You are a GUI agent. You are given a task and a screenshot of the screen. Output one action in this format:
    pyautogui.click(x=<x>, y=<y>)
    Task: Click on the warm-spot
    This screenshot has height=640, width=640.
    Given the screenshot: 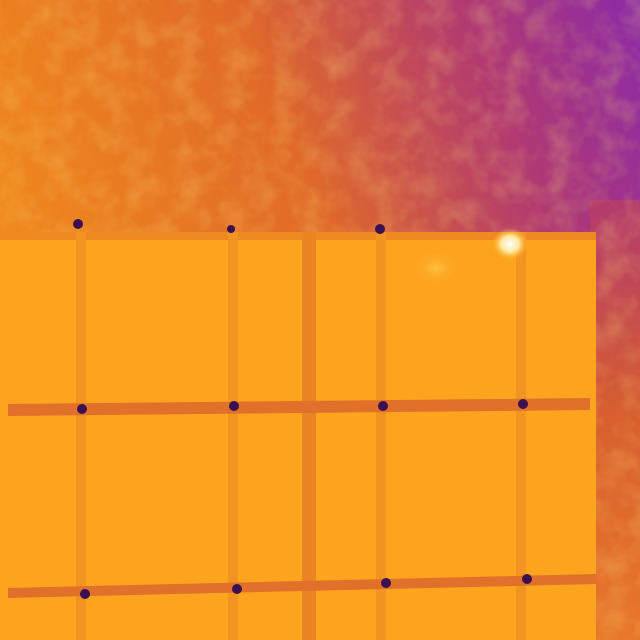 What is the action you would take?
    pyautogui.click(x=436, y=268)
    